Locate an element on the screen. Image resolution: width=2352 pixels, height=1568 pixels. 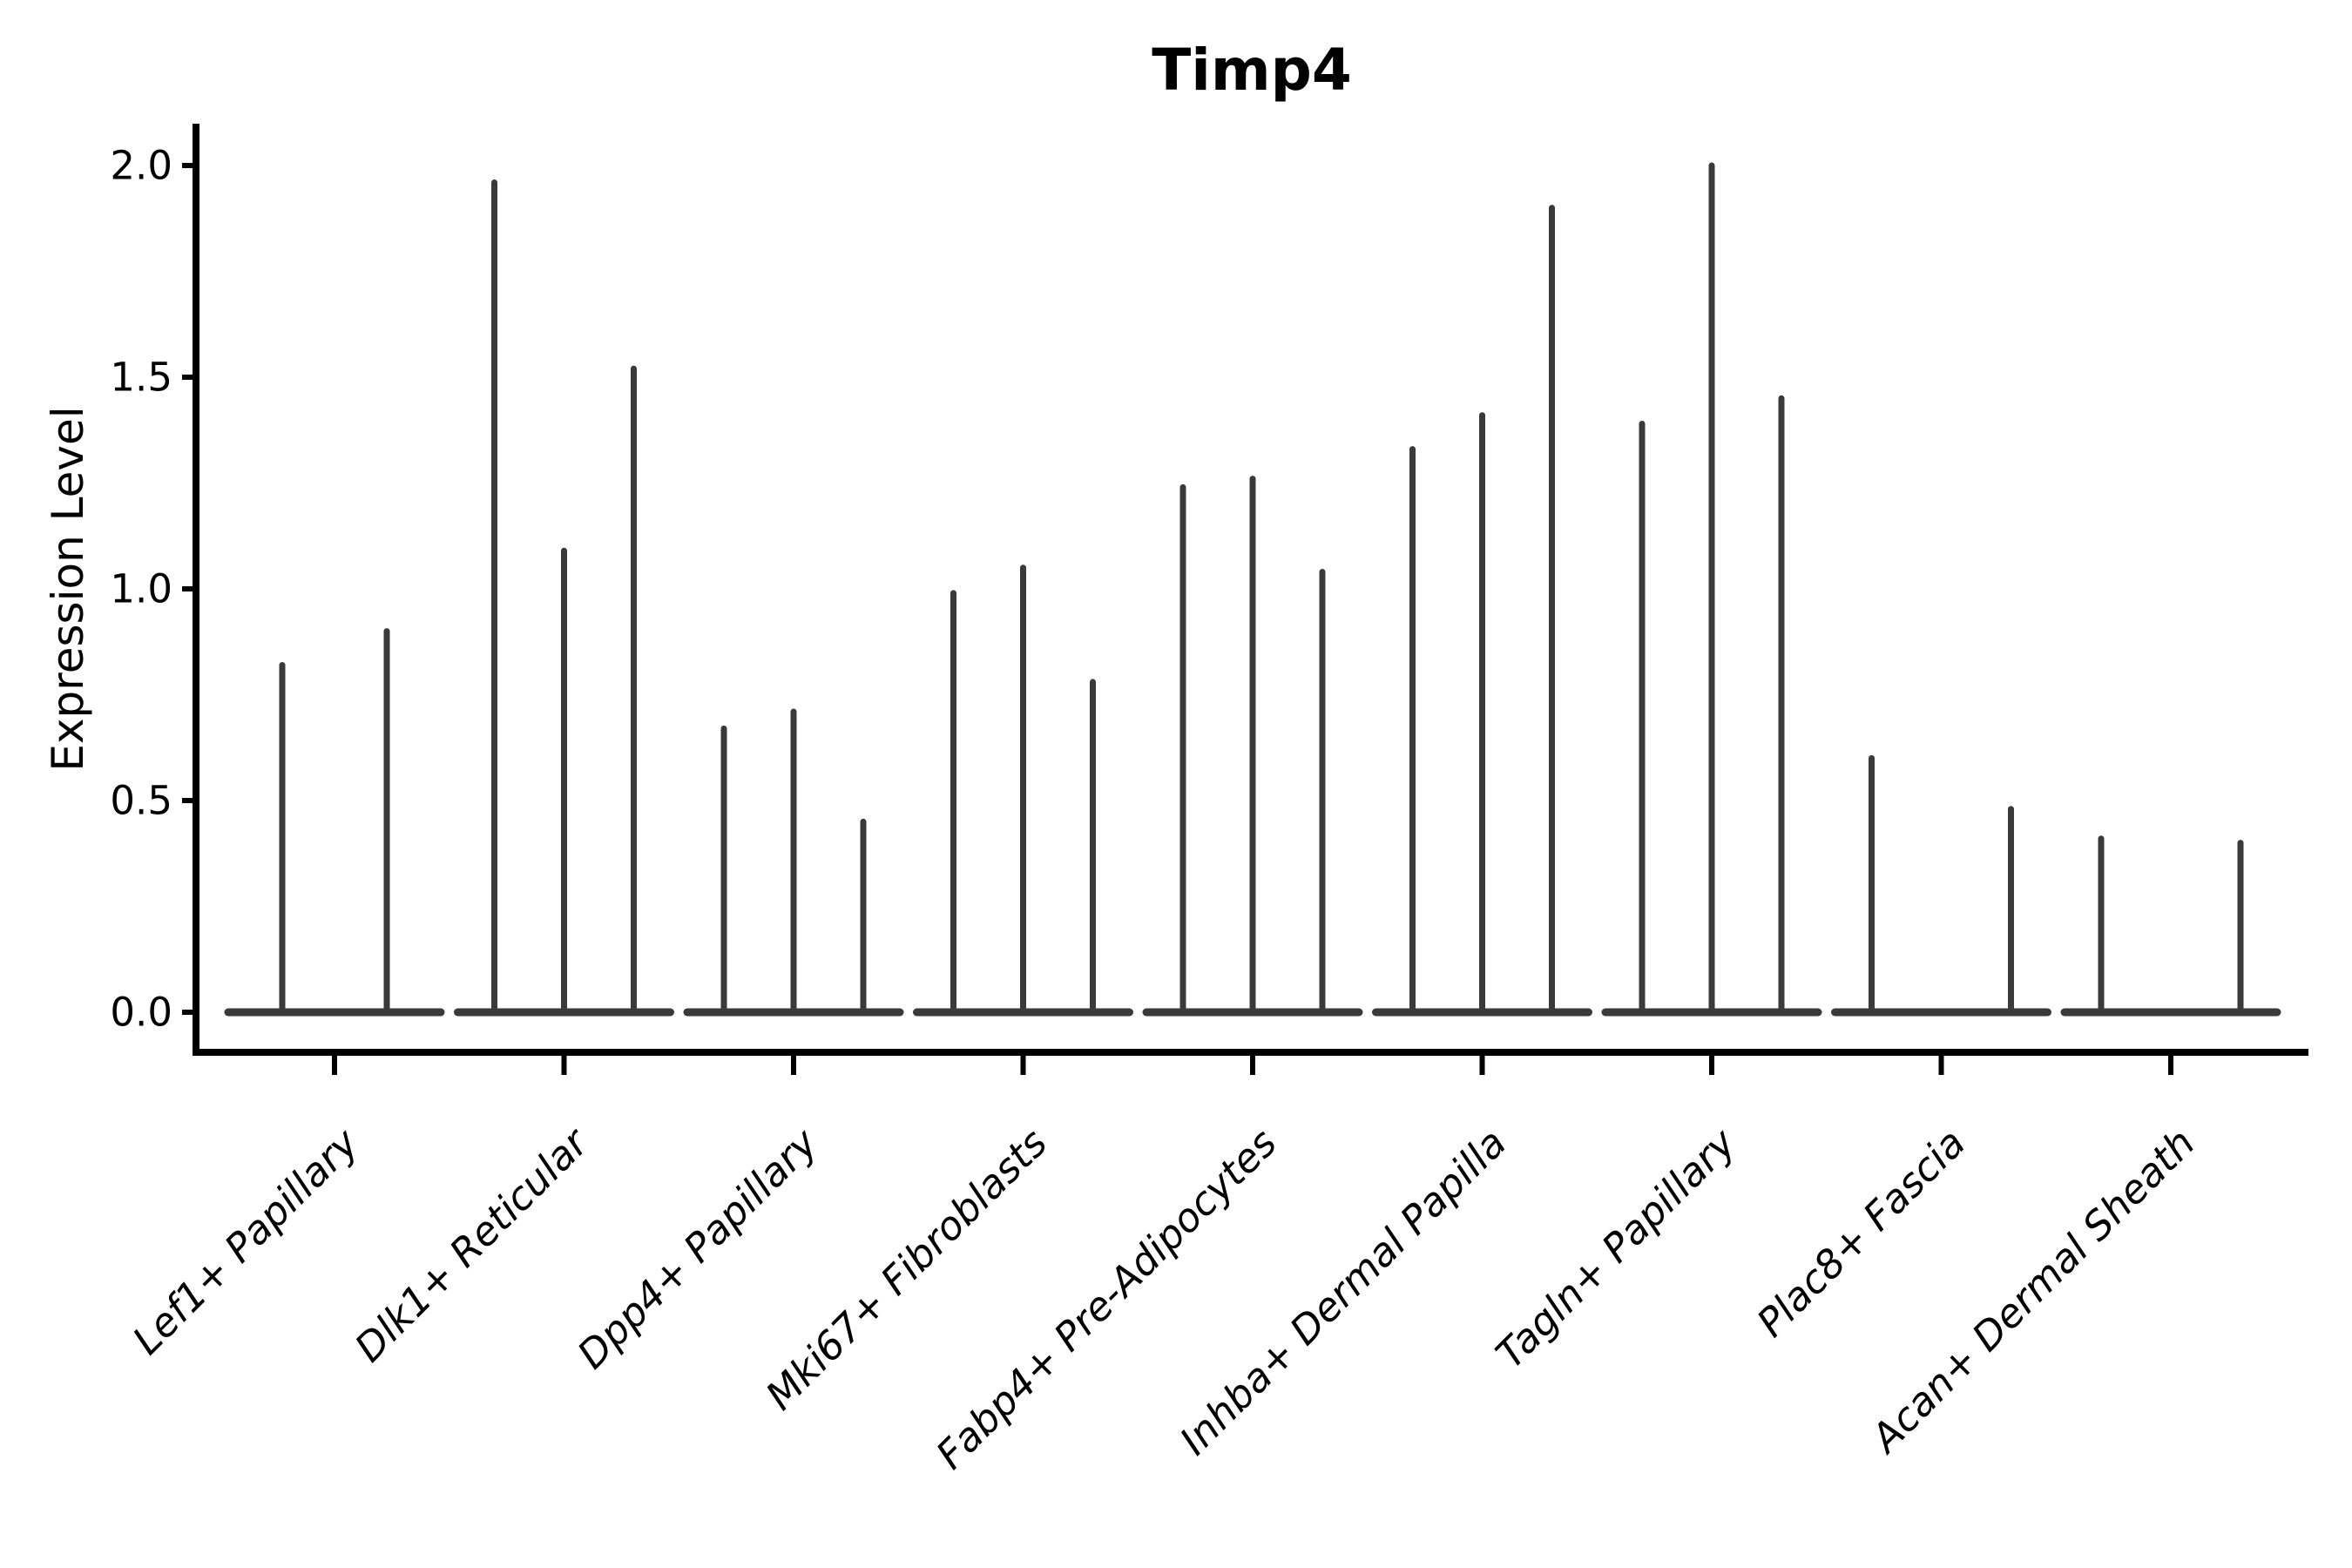
x-tick-label: Tagln+ Papillary is located at coordinates (1616, 1248).